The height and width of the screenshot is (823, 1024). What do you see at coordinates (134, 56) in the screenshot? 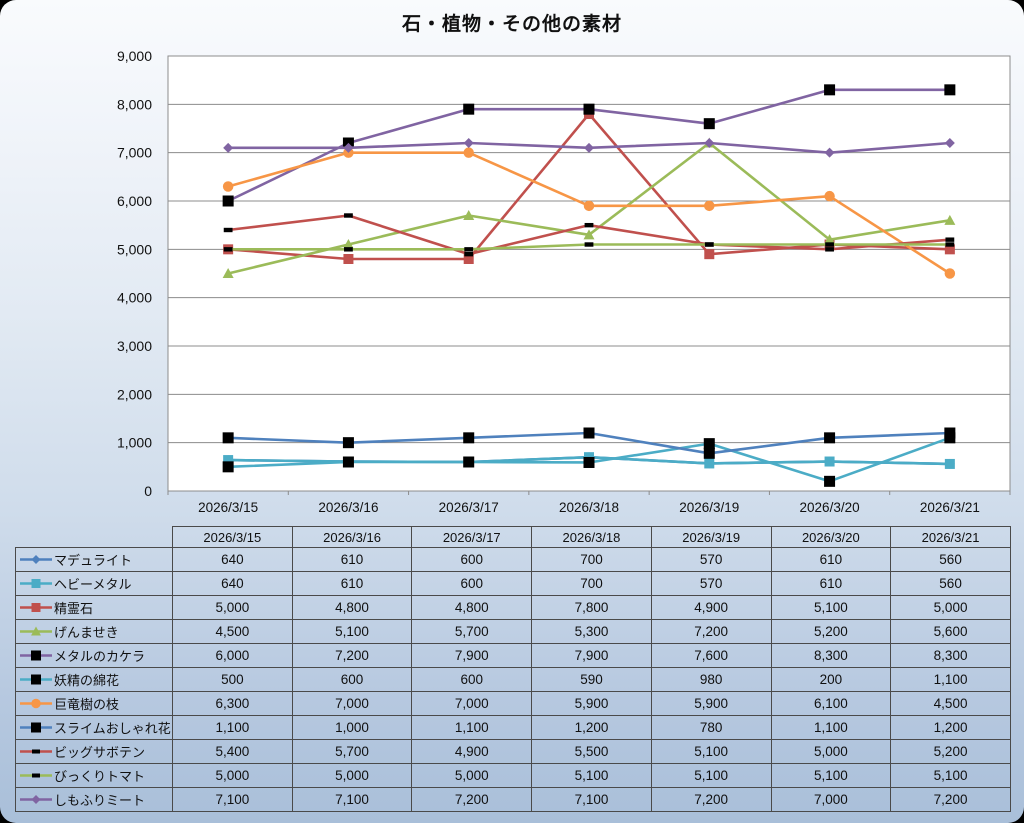
I see `y-axis-tick-label: 9,000` at bounding box center [134, 56].